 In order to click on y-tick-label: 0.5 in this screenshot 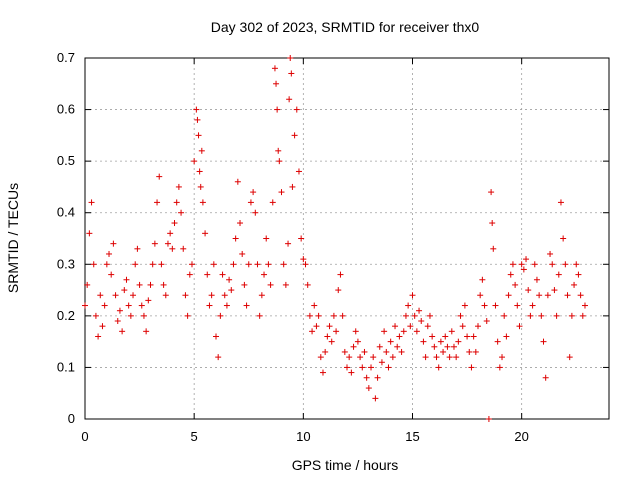, I will do `click(66, 160)`.